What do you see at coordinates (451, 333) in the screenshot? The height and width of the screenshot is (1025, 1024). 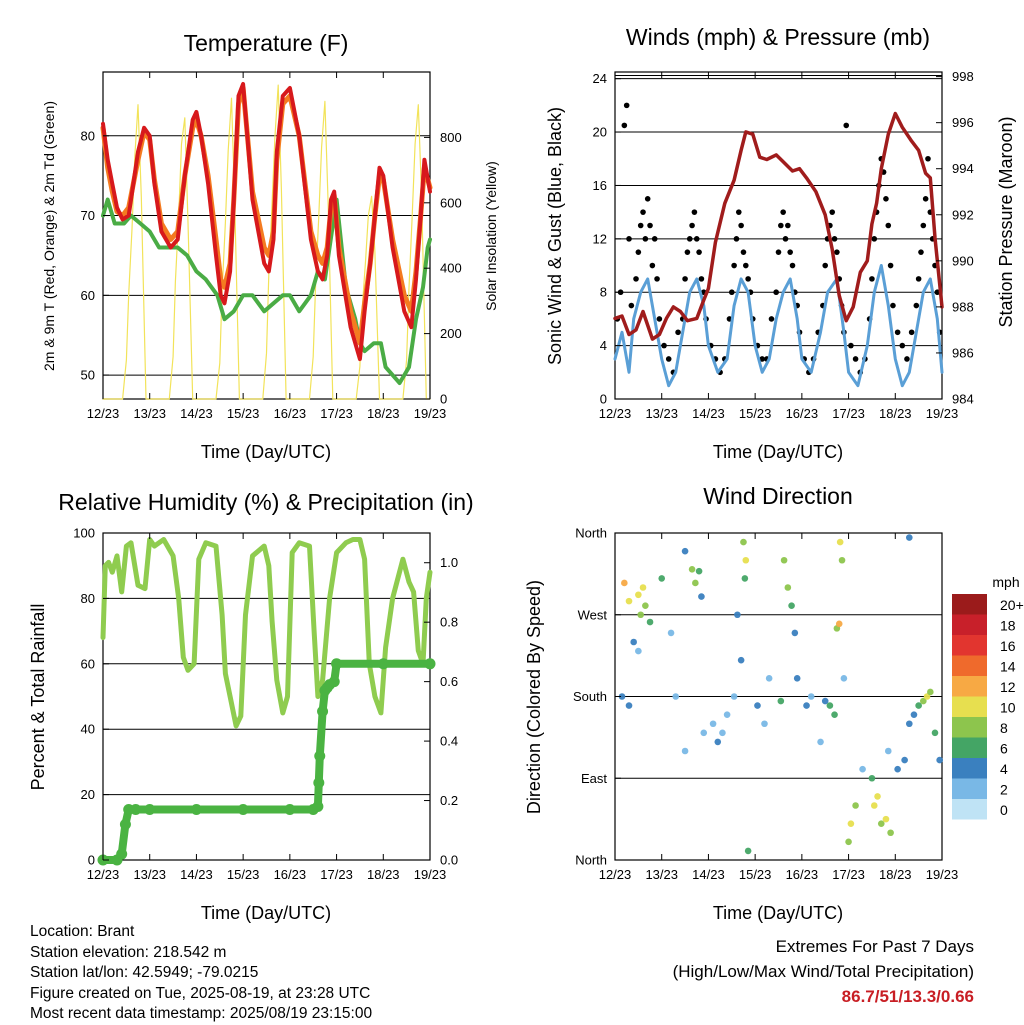 I see `y-right-tick-label: 200` at bounding box center [451, 333].